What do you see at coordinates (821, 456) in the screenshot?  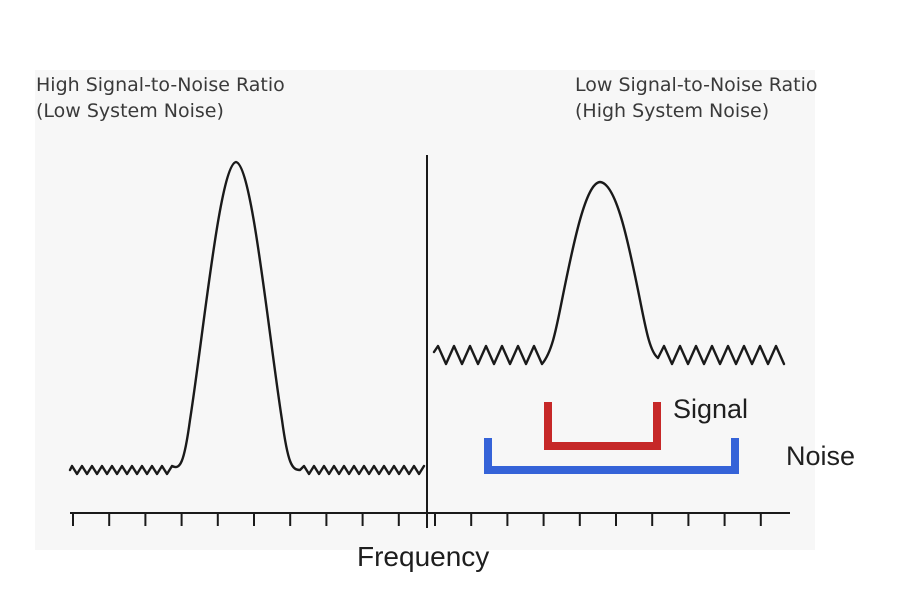 I see `noise-label: Noise` at bounding box center [821, 456].